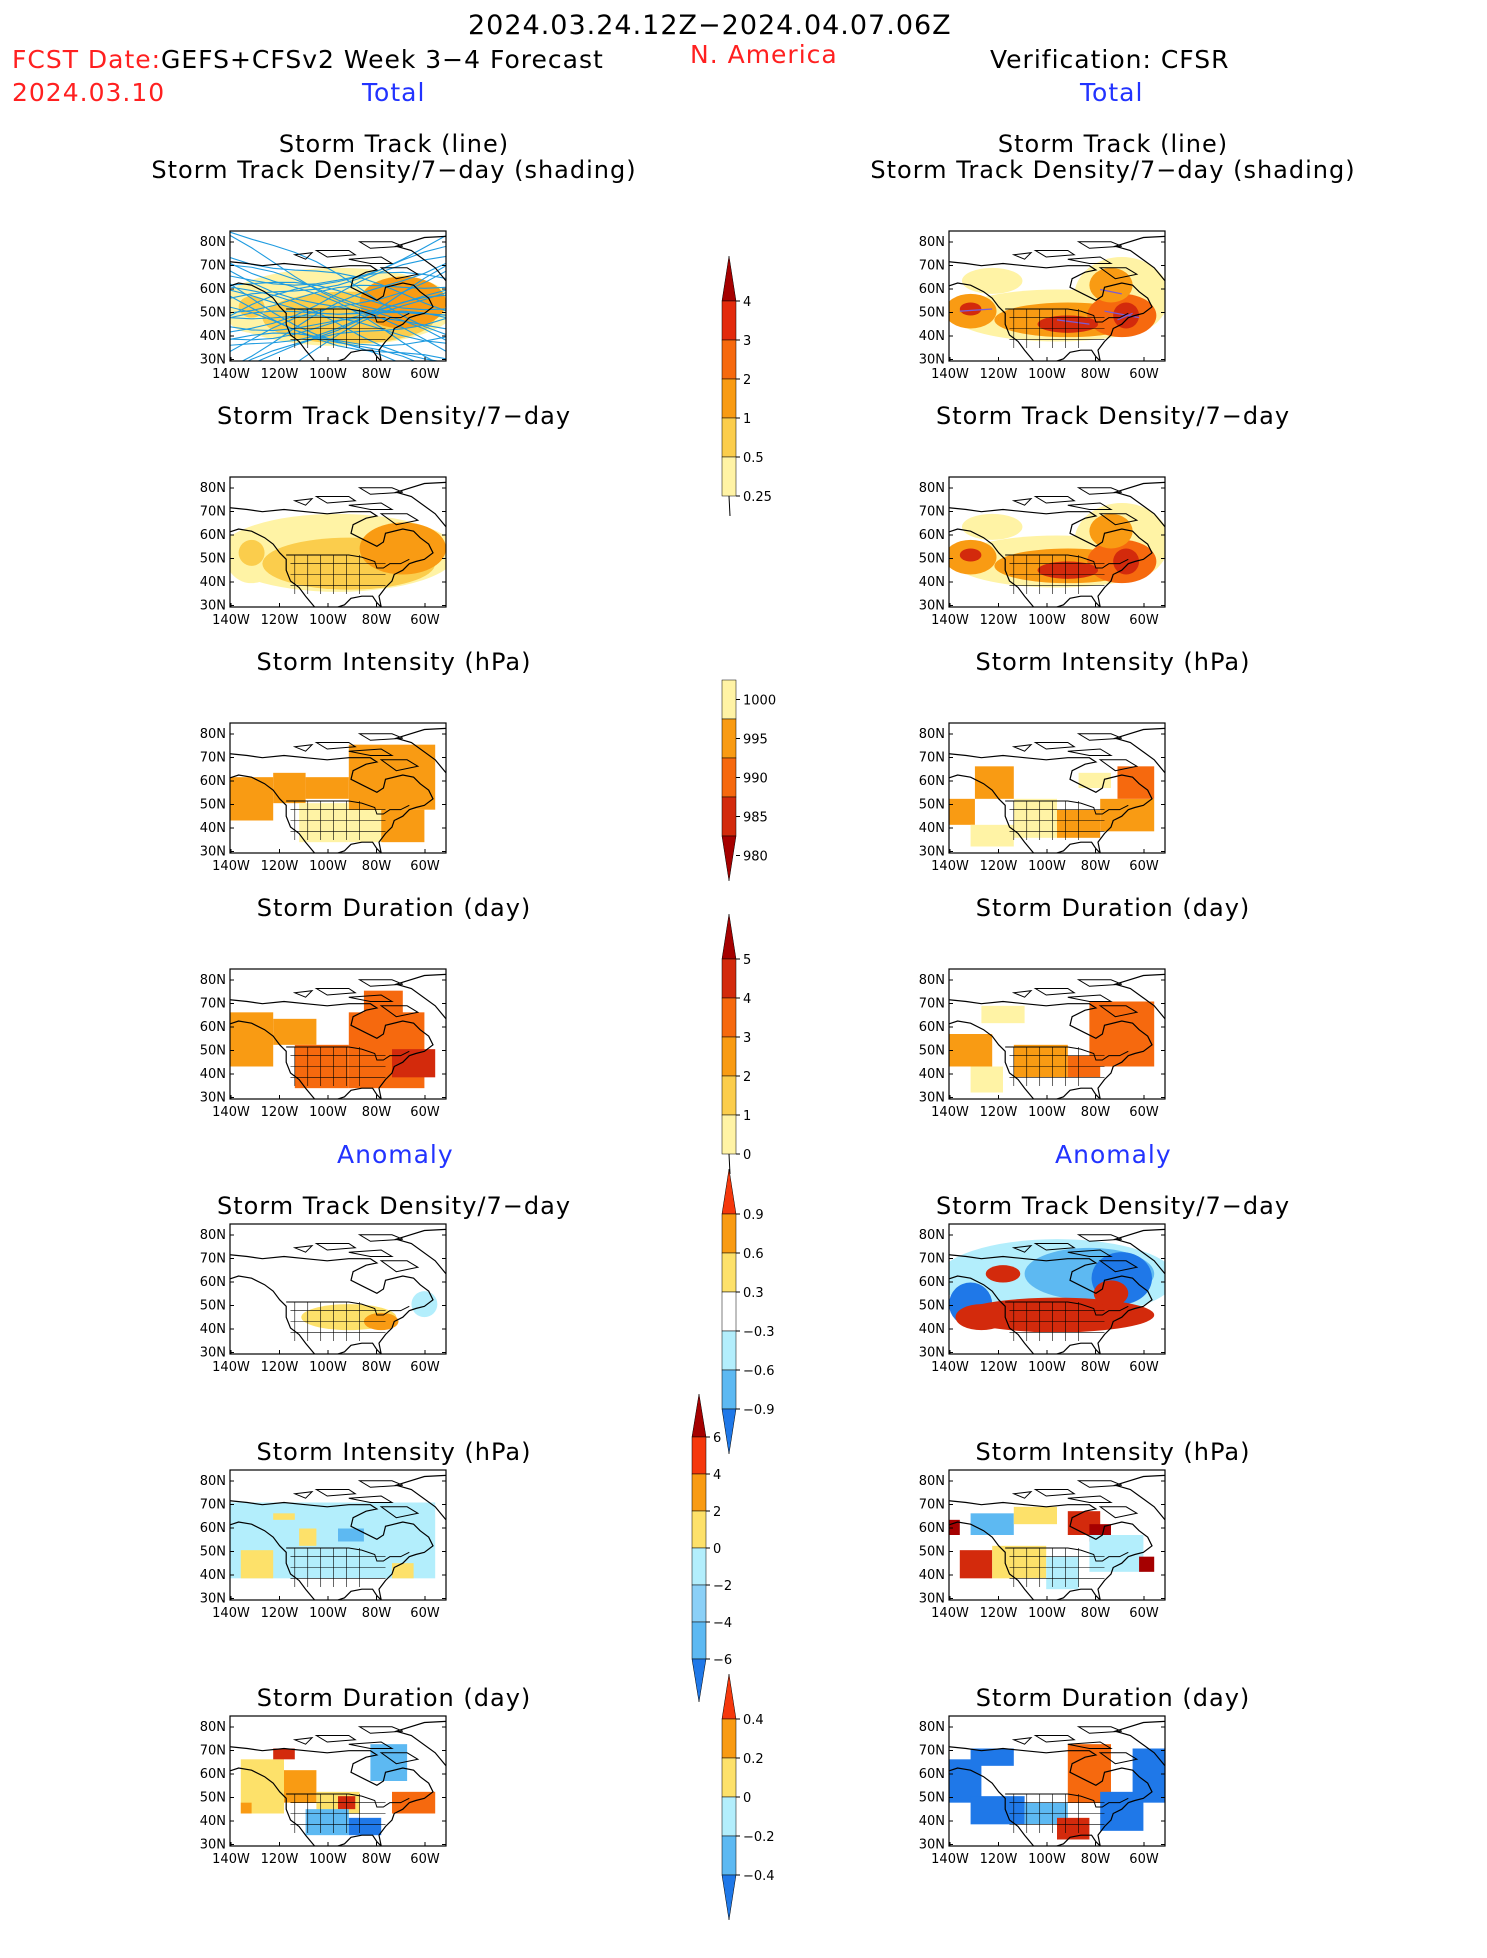  What do you see at coordinates (394, 908) in the screenshot?
I see `fcst-duration-title: Storm Duration (day)` at bounding box center [394, 908].